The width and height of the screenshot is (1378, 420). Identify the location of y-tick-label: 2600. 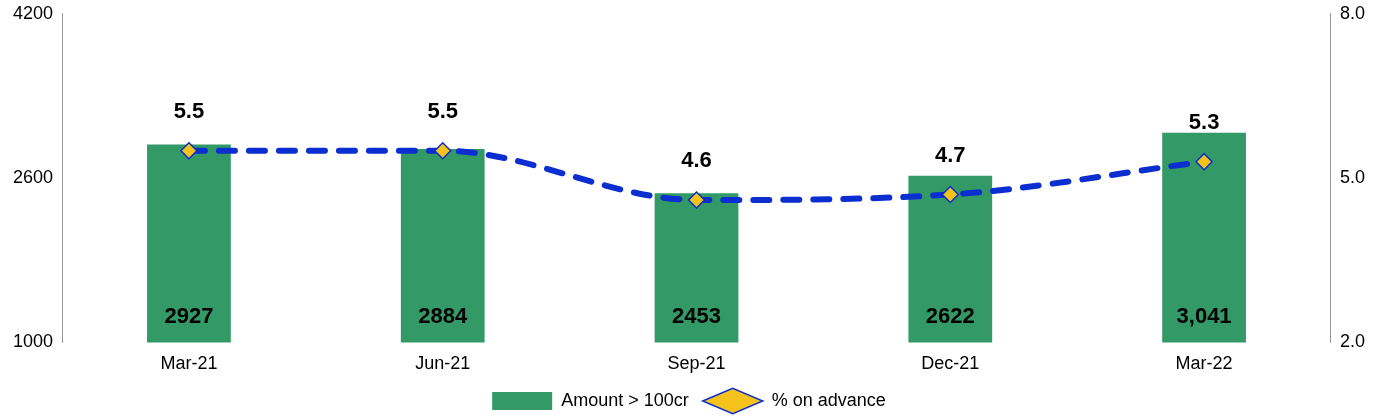
(33, 177).